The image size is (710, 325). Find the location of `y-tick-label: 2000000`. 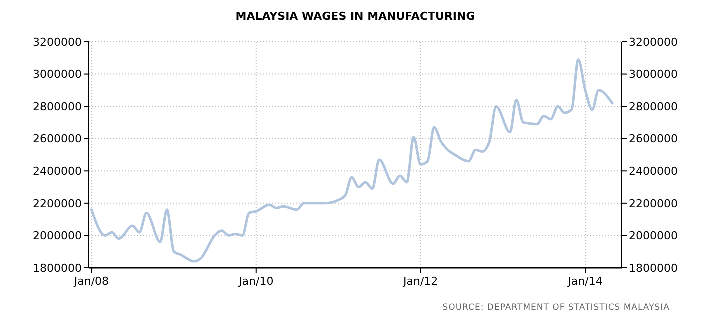

y-tick-label: 2000000 is located at coordinates (57, 236).